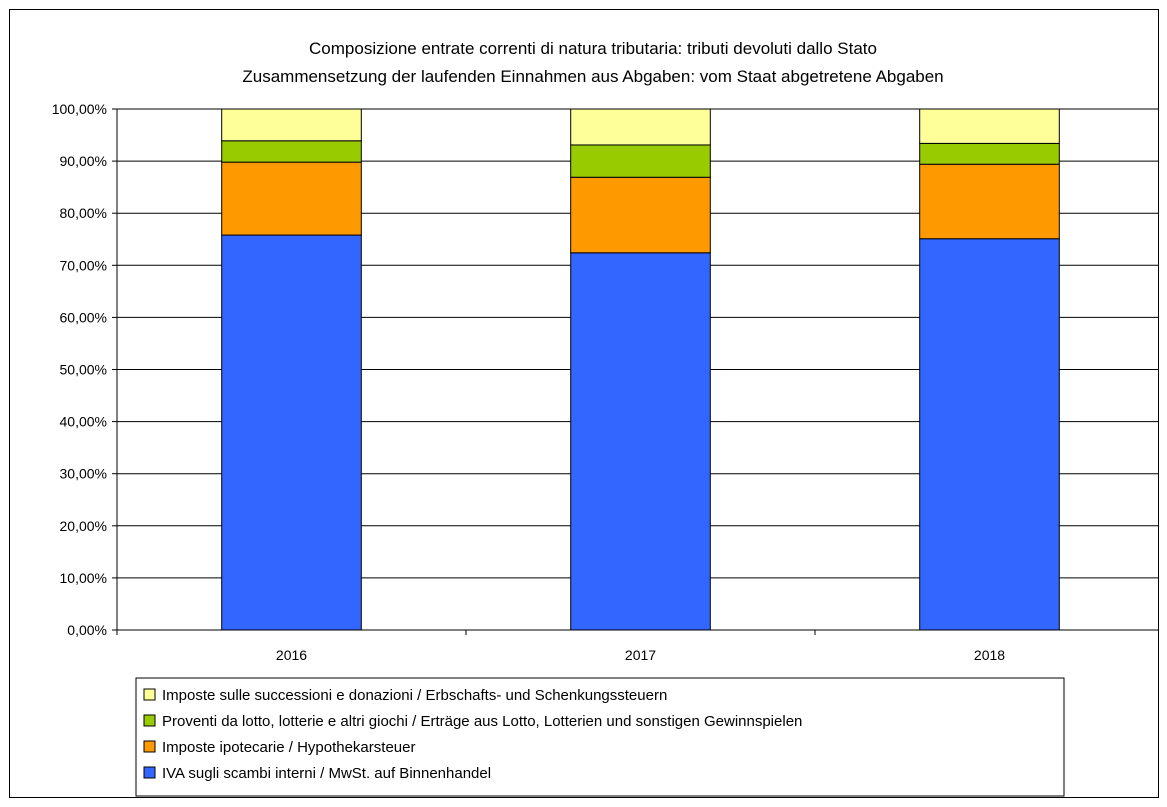  Describe the element at coordinates (83, 526) in the screenshot. I see `y-tick-label: 20,00%` at that location.